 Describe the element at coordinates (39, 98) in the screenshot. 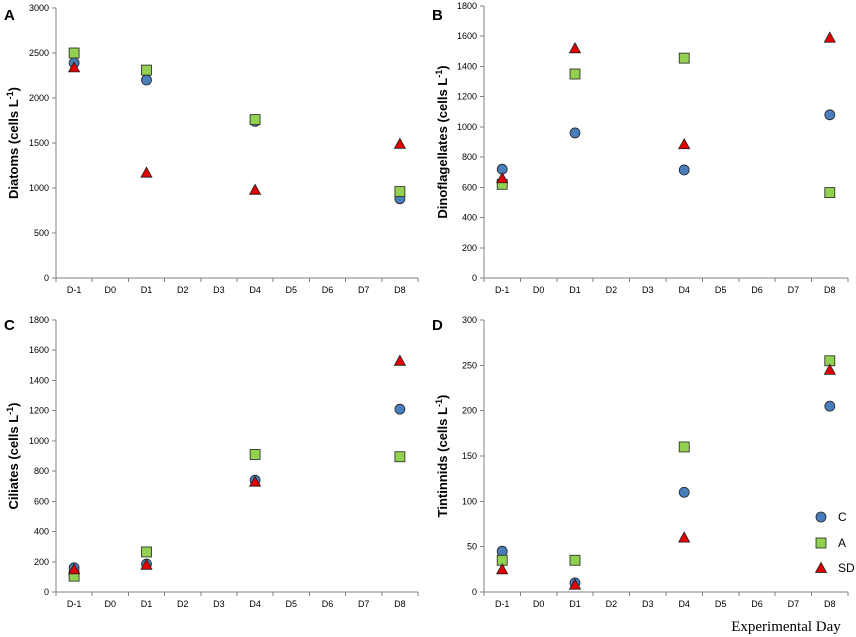

I see `y-tick-label: 2000` at that location.